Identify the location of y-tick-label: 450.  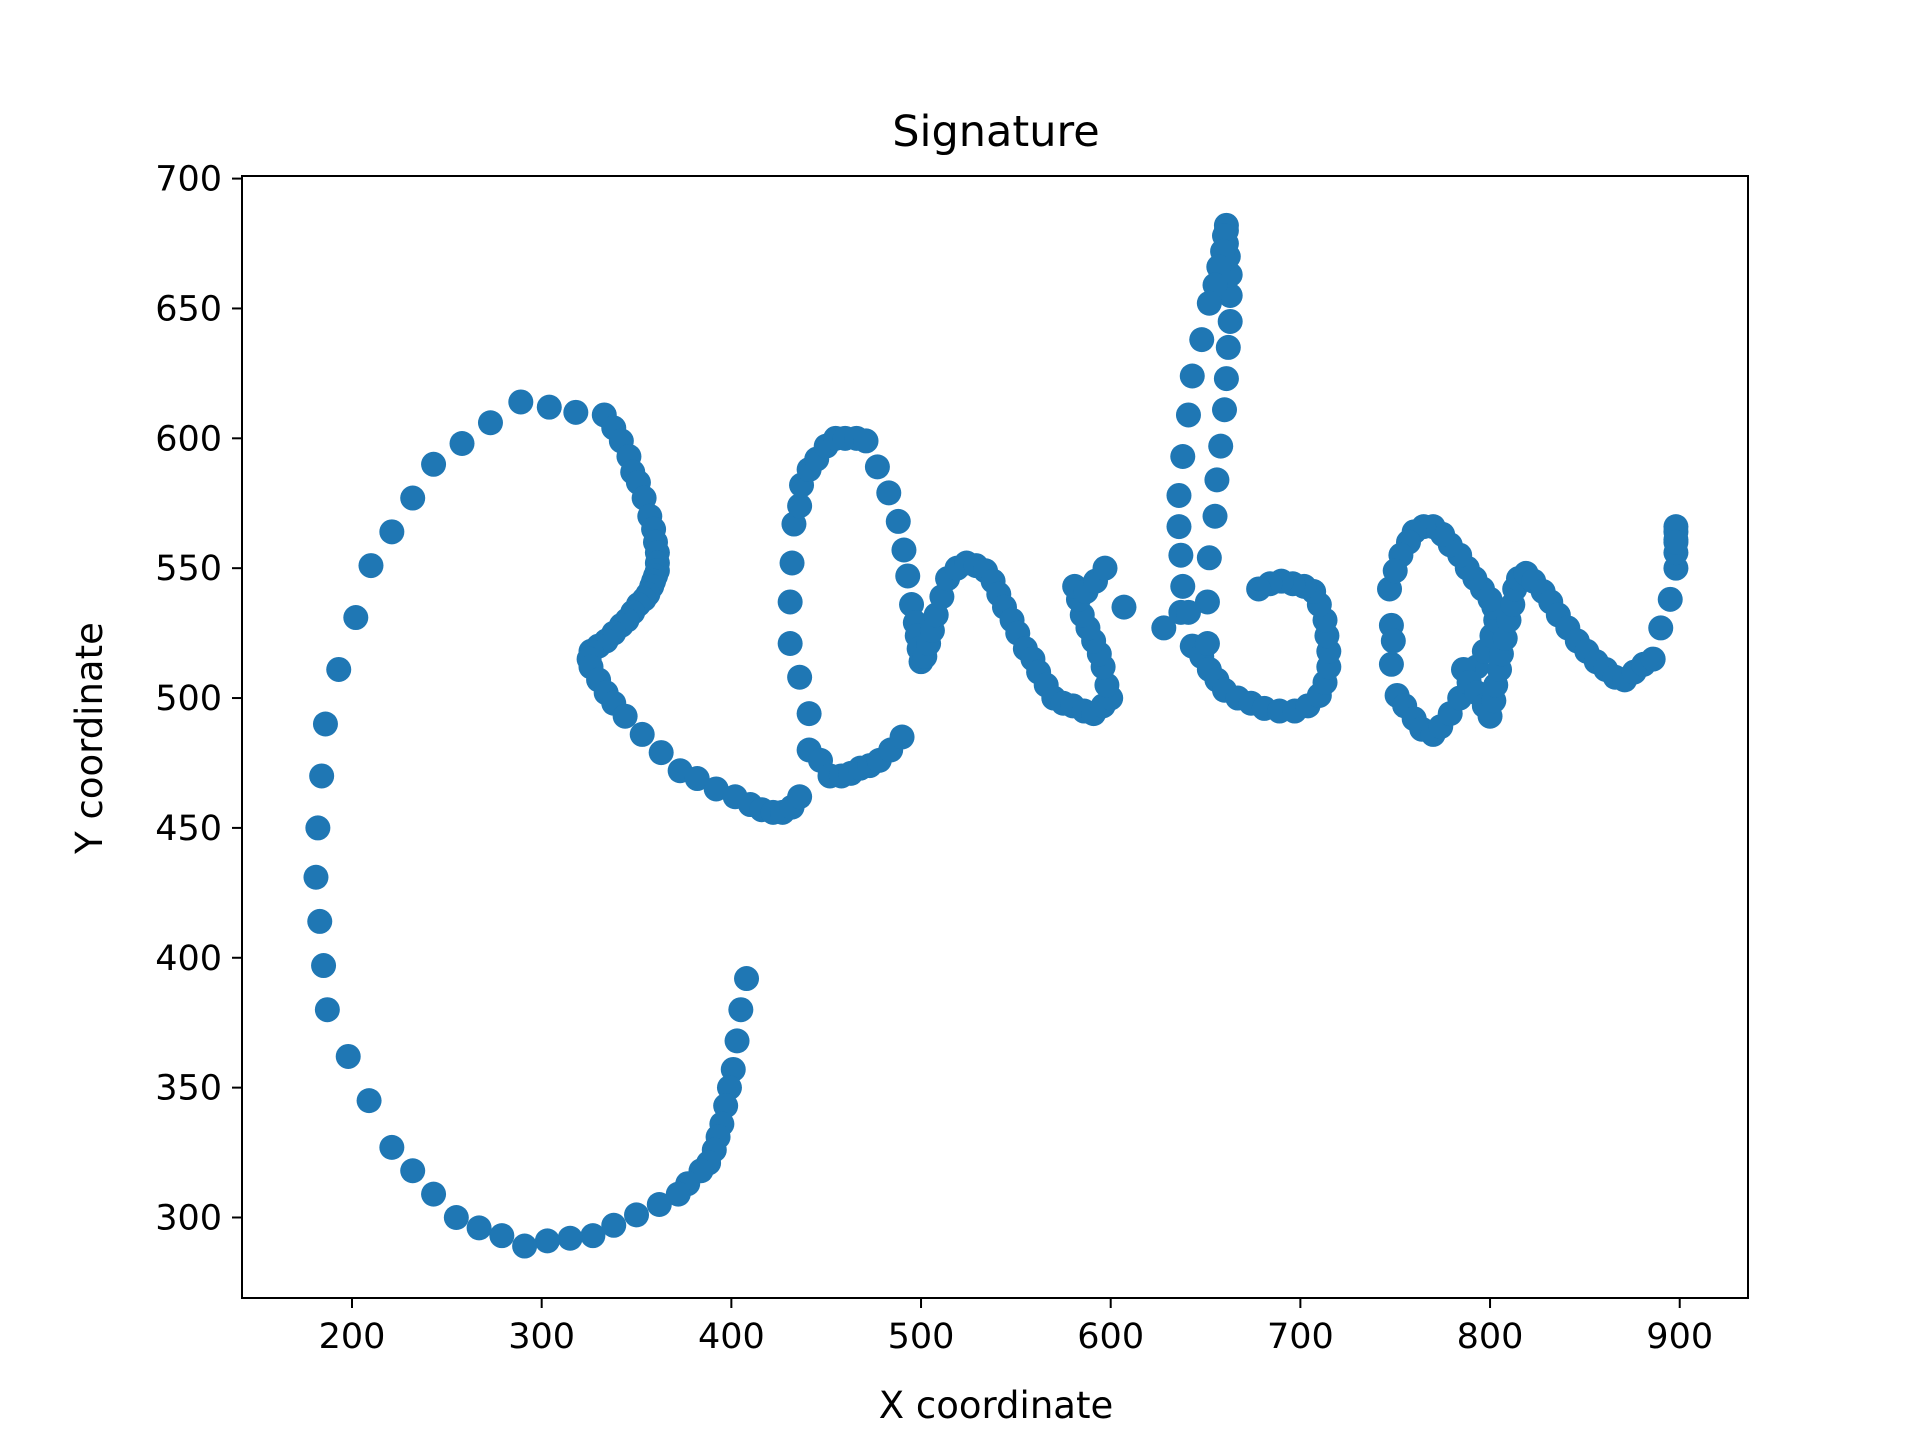
(188, 829).